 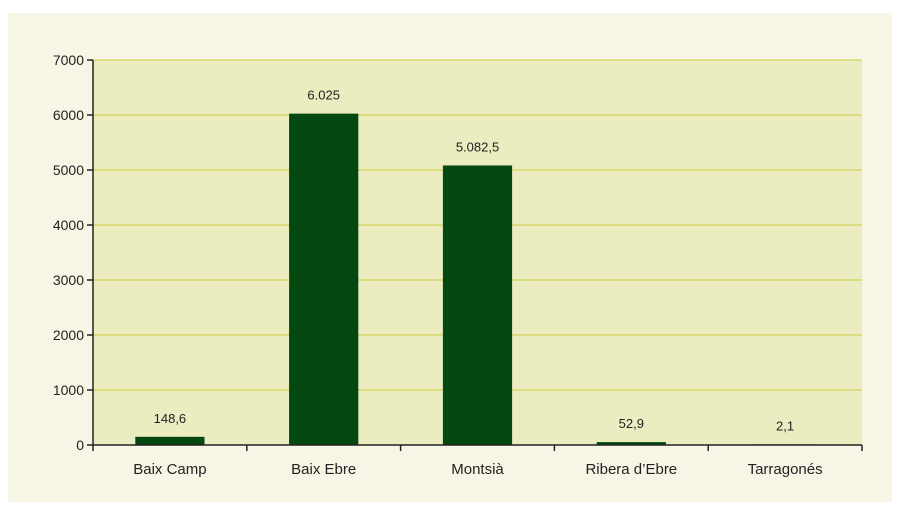 What do you see at coordinates (68, 115) in the screenshot?
I see `y-tick-label: 6000` at bounding box center [68, 115].